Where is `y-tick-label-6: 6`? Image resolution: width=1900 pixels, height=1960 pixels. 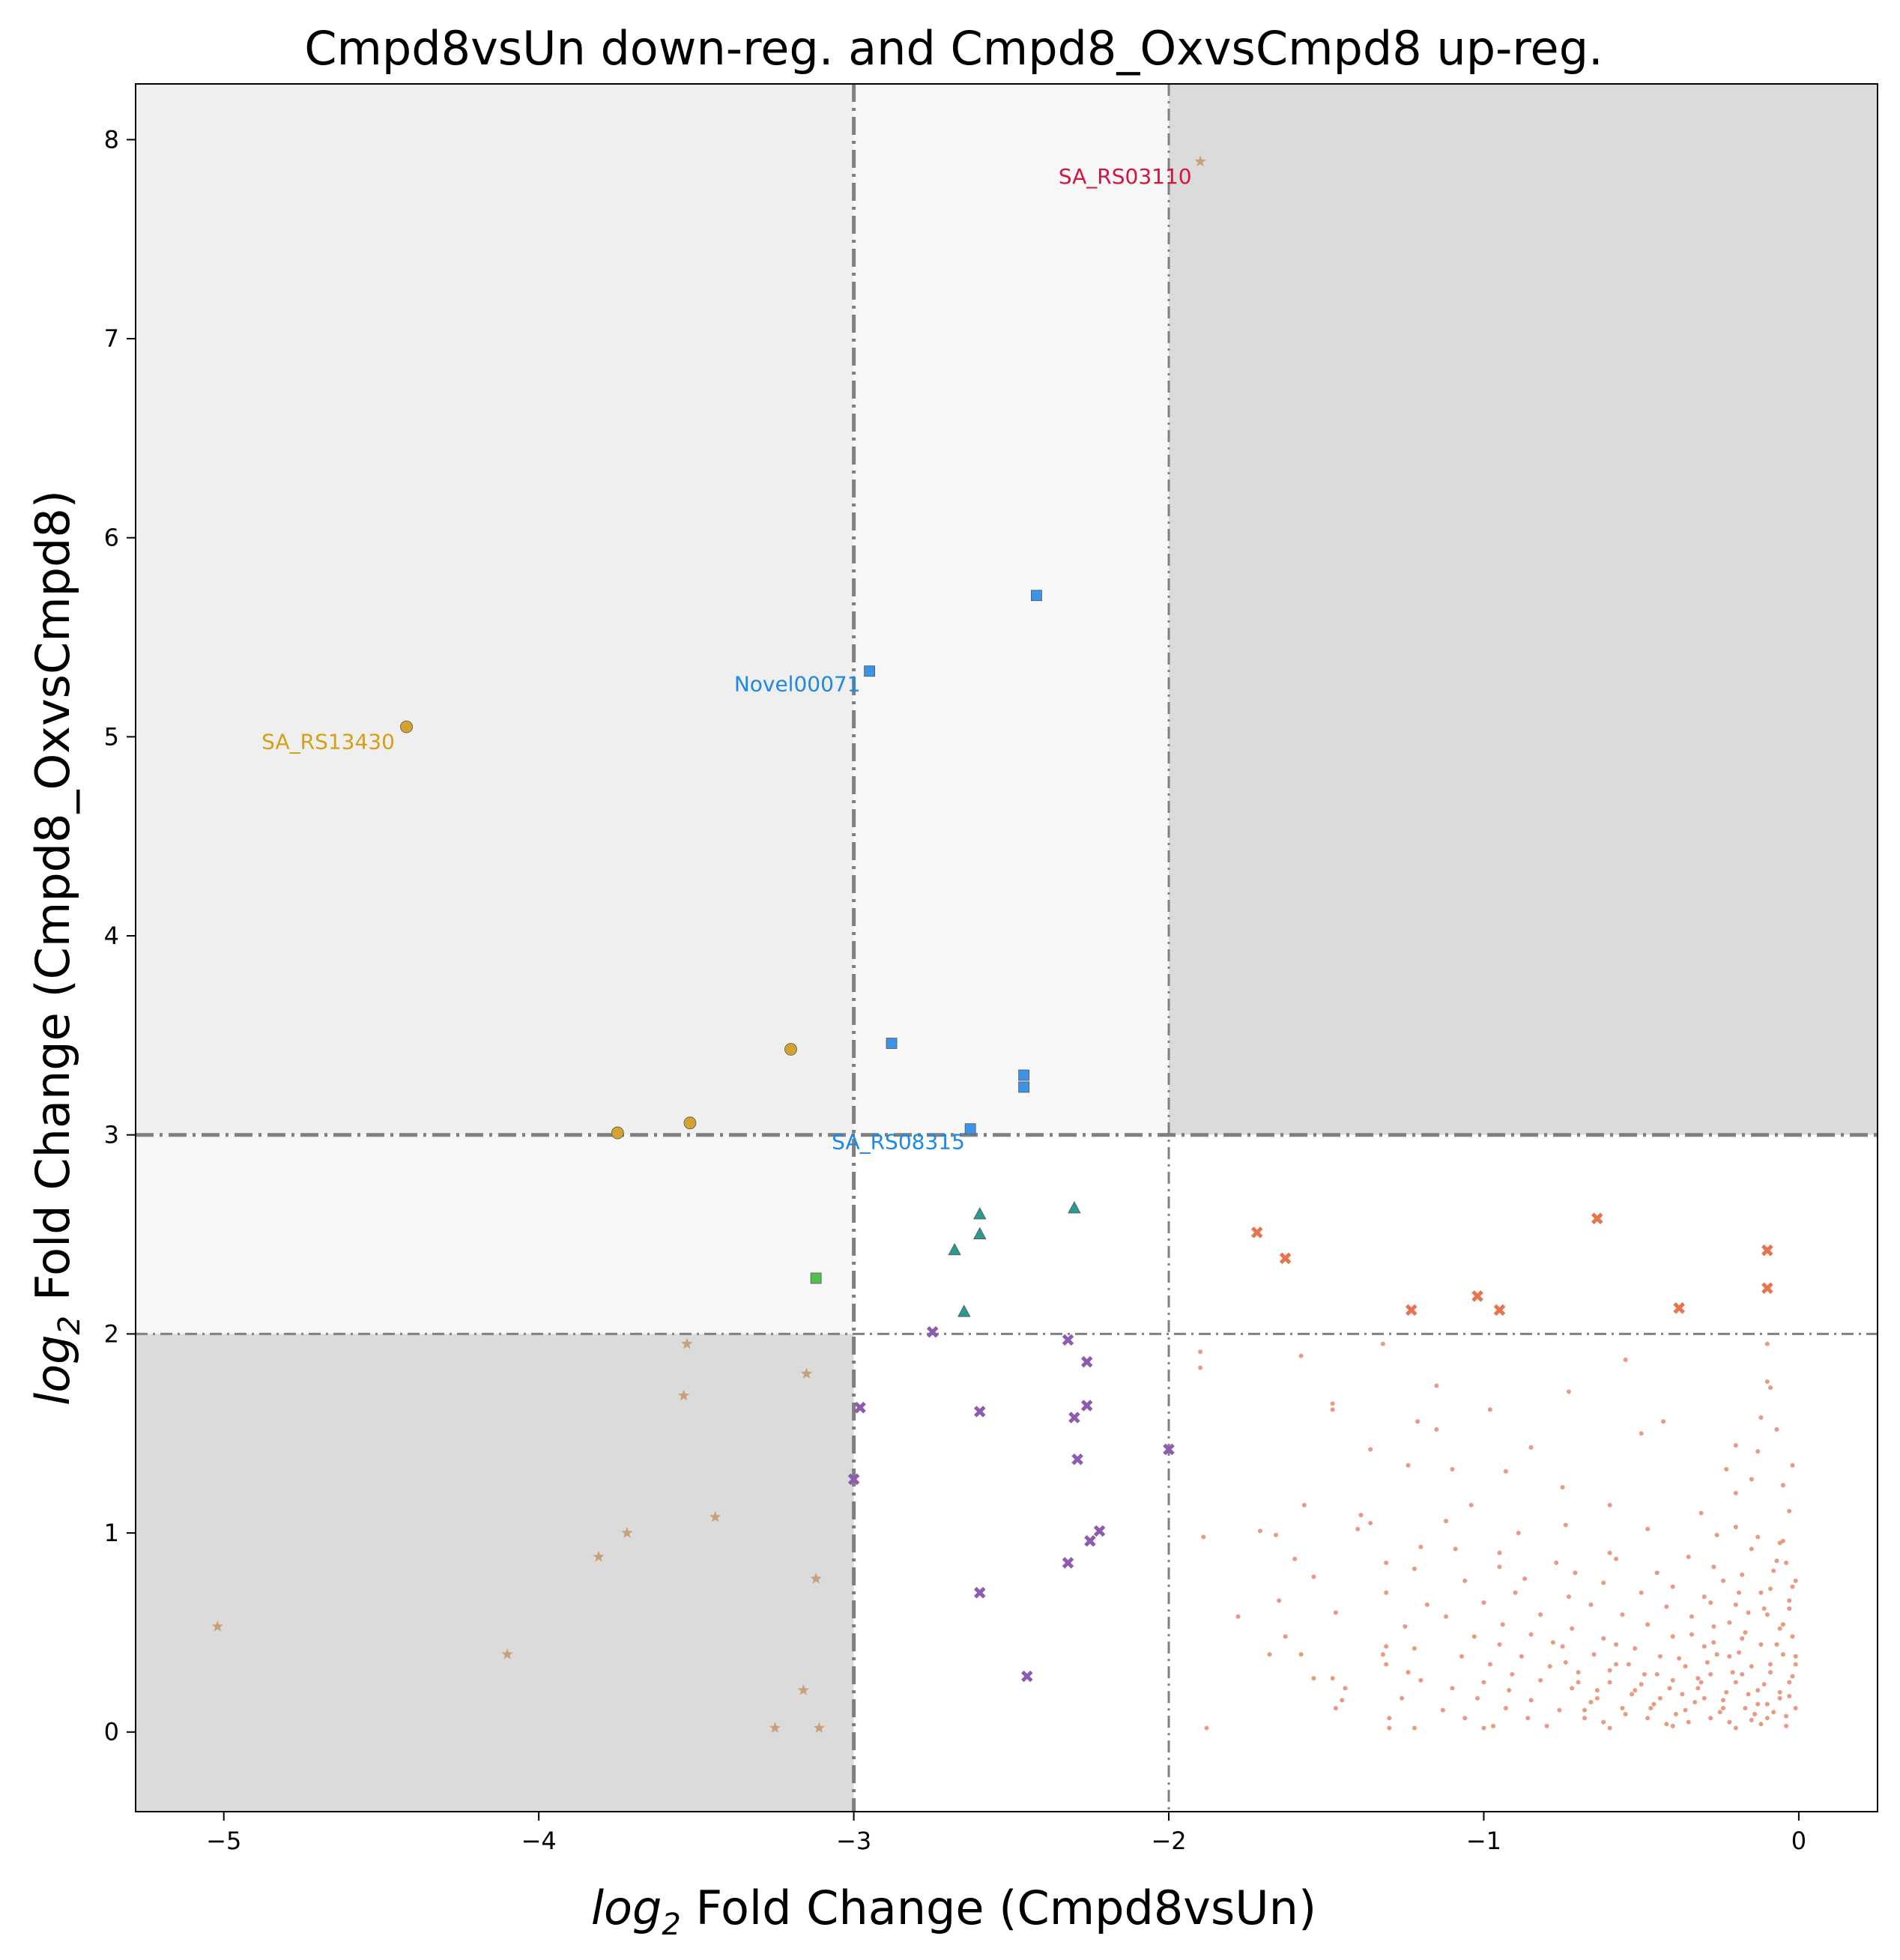 y-tick-label-6: 6 is located at coordinates (112, 538).